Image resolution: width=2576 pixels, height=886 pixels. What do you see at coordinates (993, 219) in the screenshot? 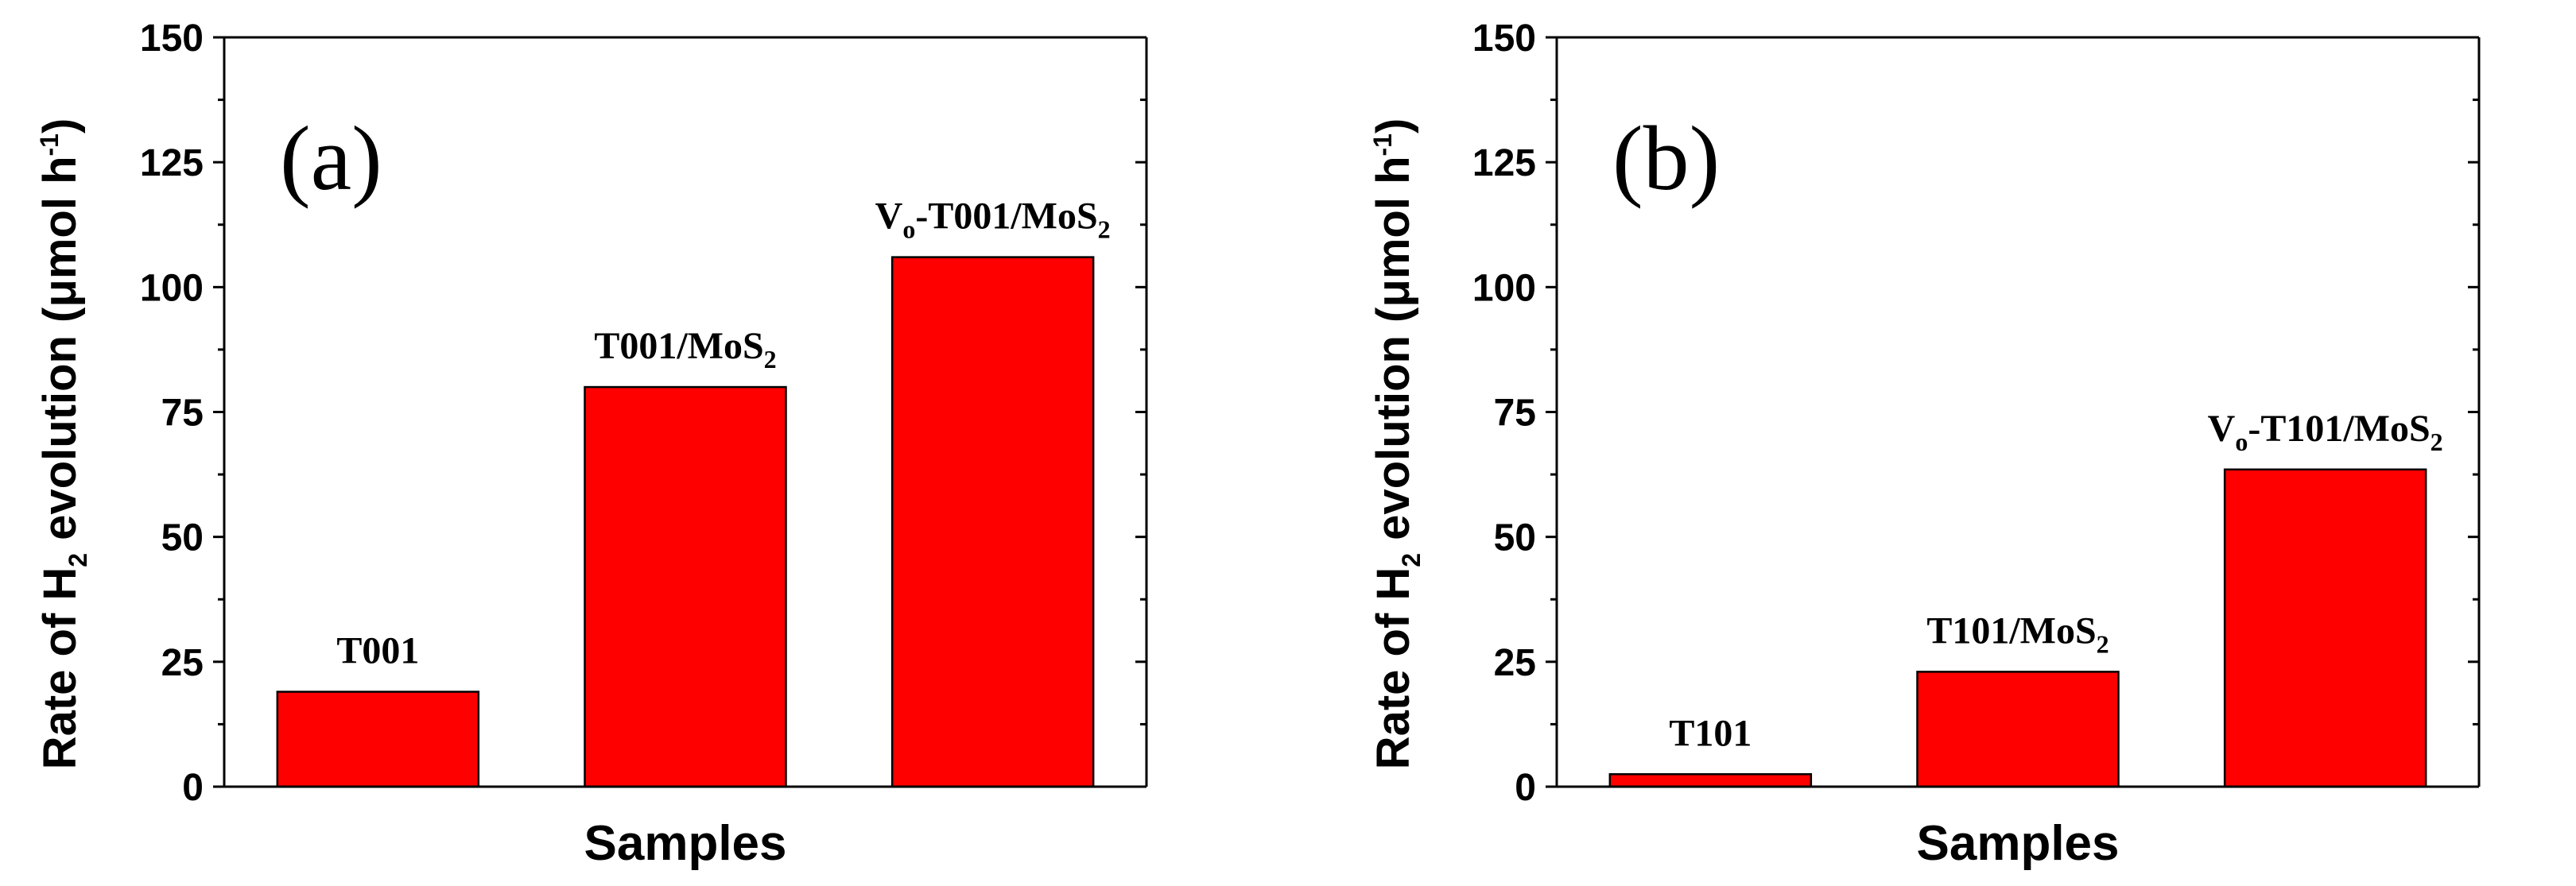
I see `bar-label-3: Vo-T001/MoS2` at bounding box center [993, 219].